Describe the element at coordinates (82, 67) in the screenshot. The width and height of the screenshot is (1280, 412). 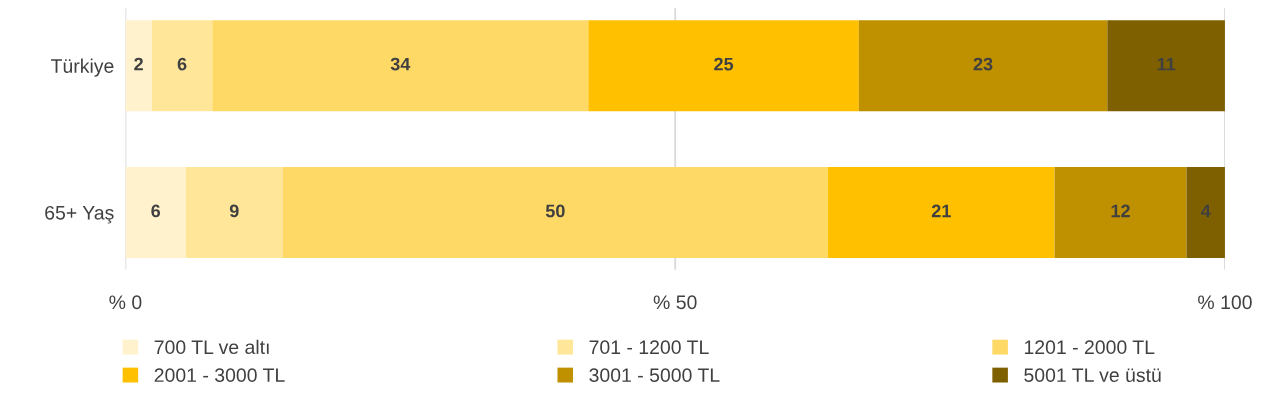
I see `y-tick-label: Türkiye` at that location.